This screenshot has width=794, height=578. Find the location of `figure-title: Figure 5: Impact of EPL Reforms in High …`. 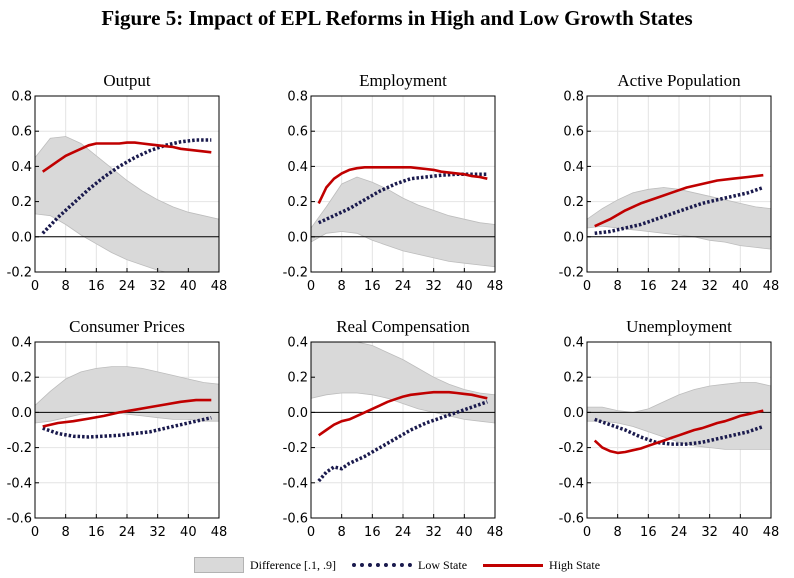

figure-title: Figure 5: Impact of EPL Reforms in High … is located at coordinates (397, 18).